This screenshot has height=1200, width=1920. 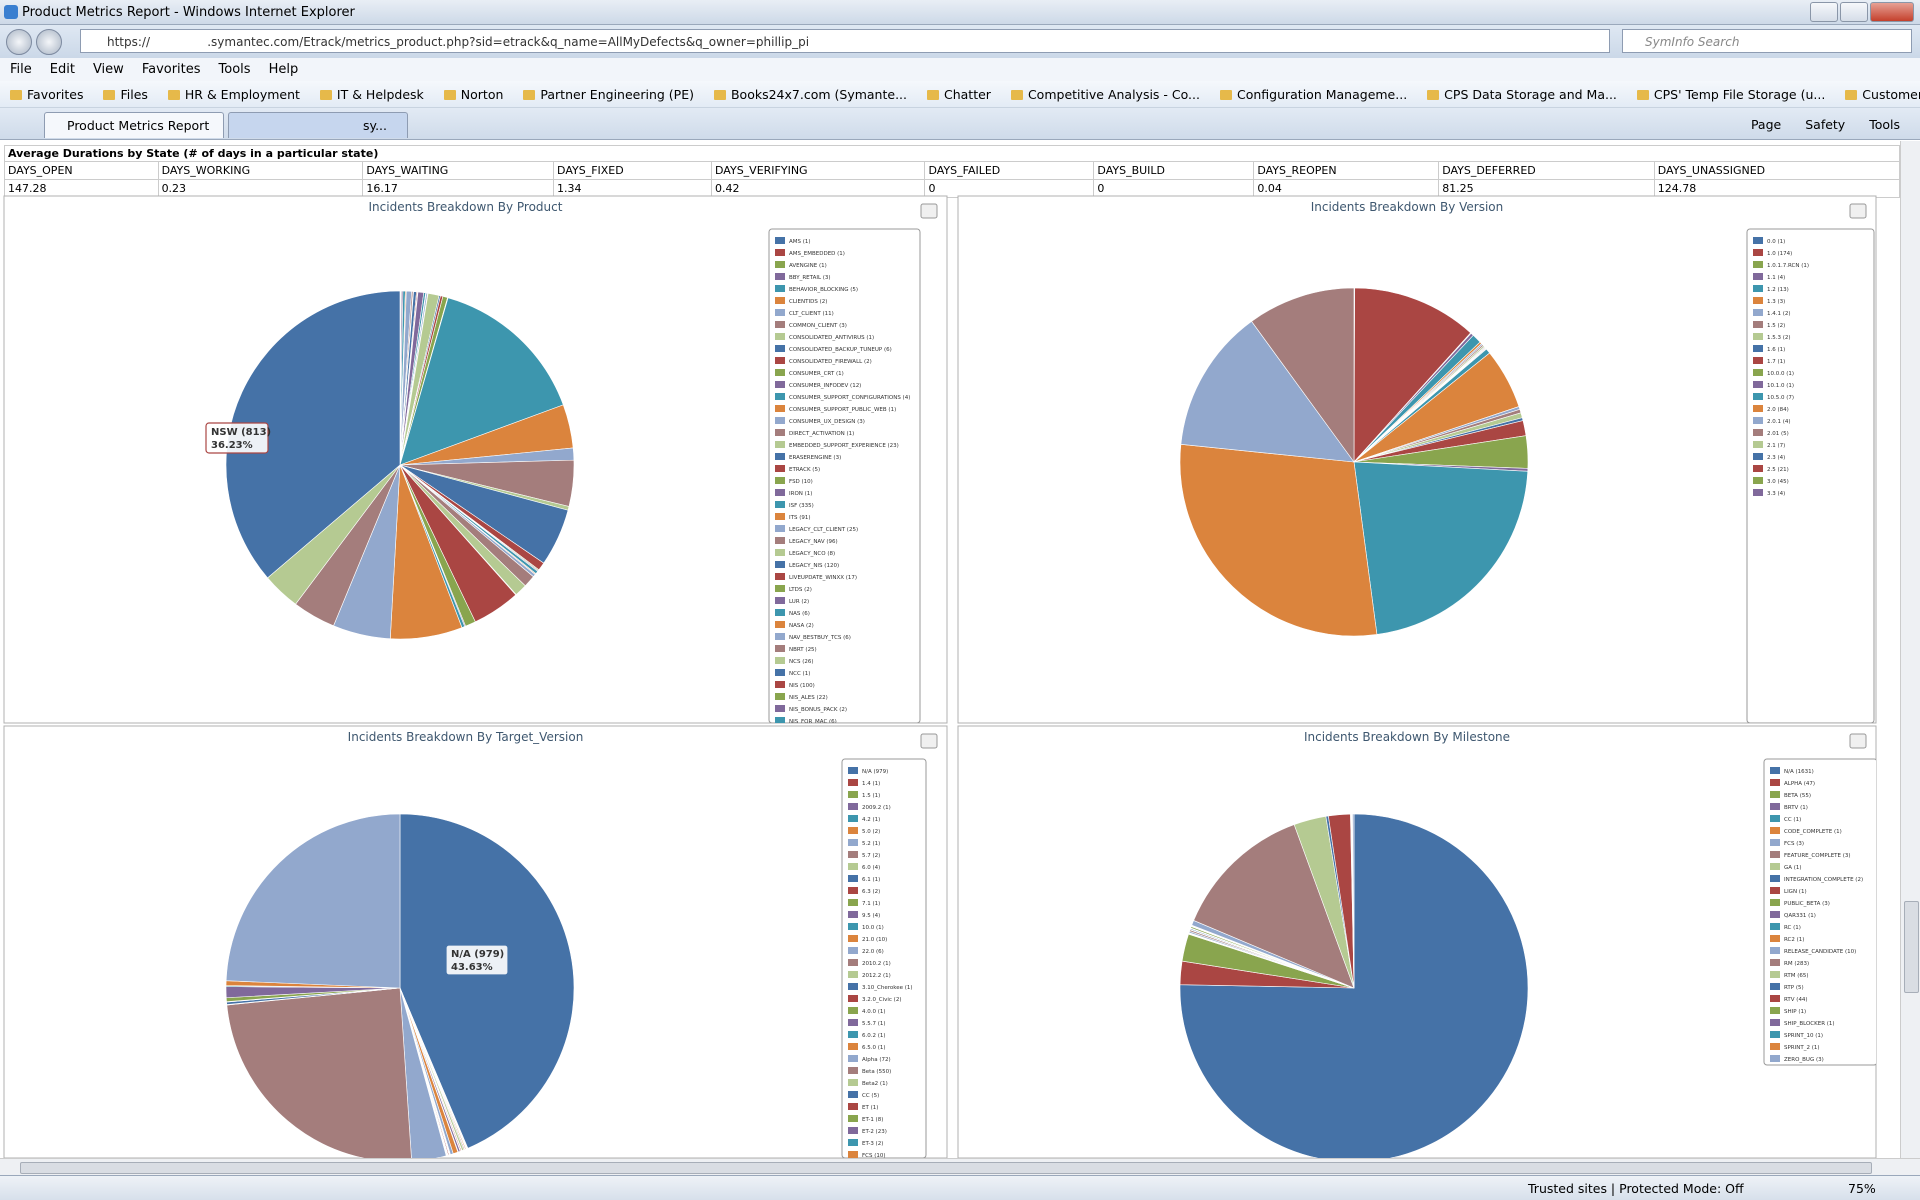 What do you see at coordinates (49, 42) in the screenshot?
I see `forward-button` at bounding box center [49, 42].